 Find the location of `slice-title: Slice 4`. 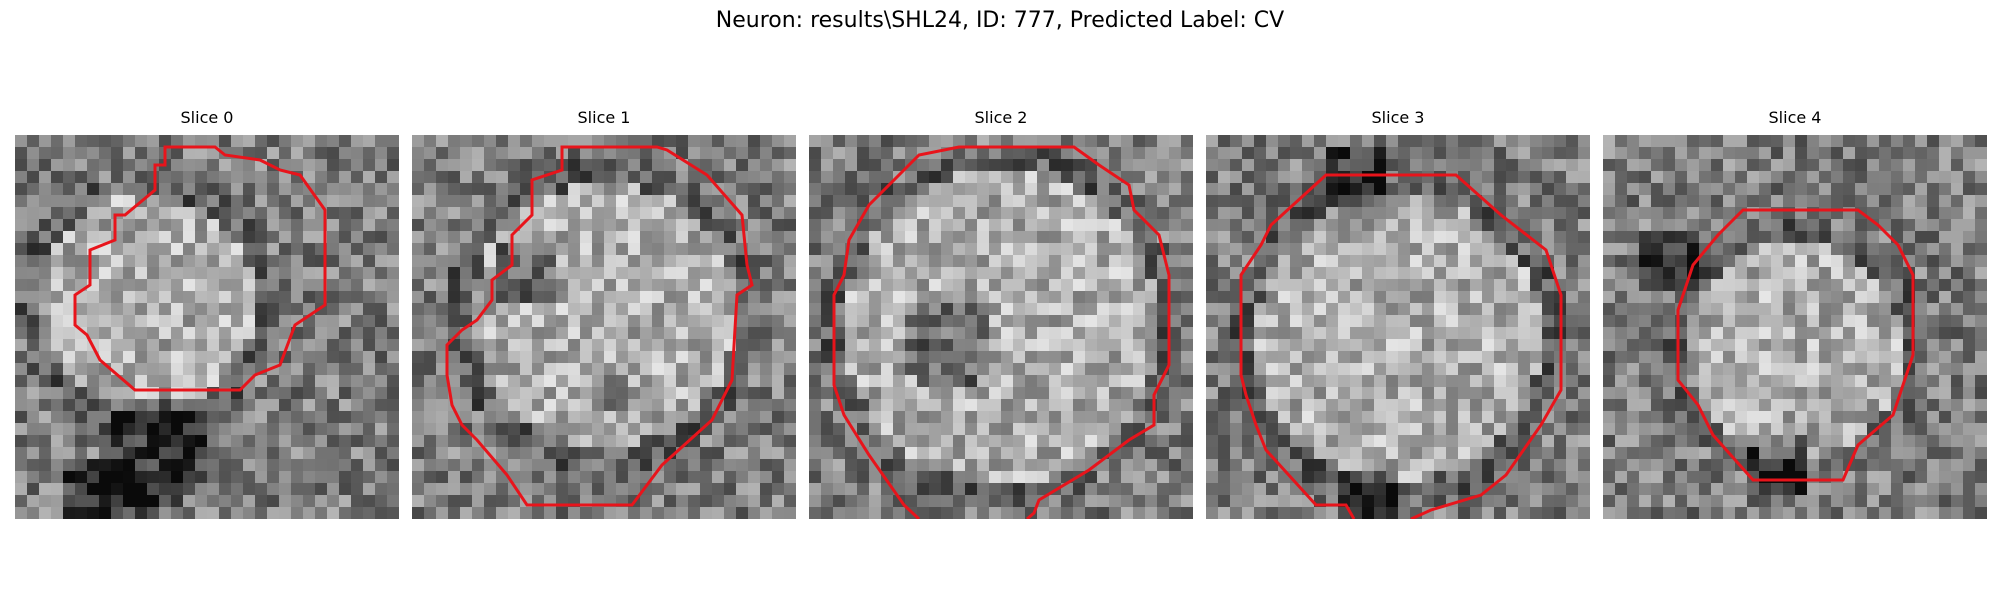

slice-title: Slice 4 is located at coordinates (1795, 117).